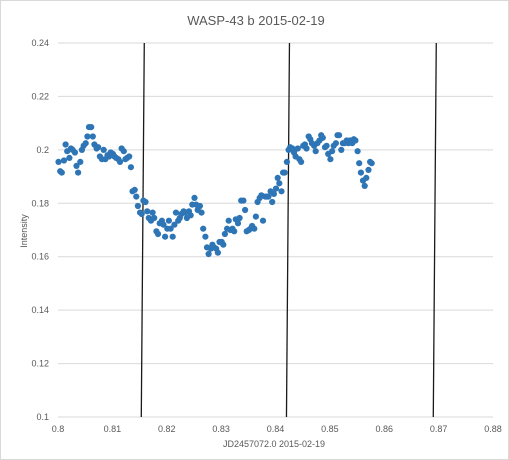  Describe the element at coordinates (113, 429) in the screenshot. I see `x-tick-label: 0.81` at that location.